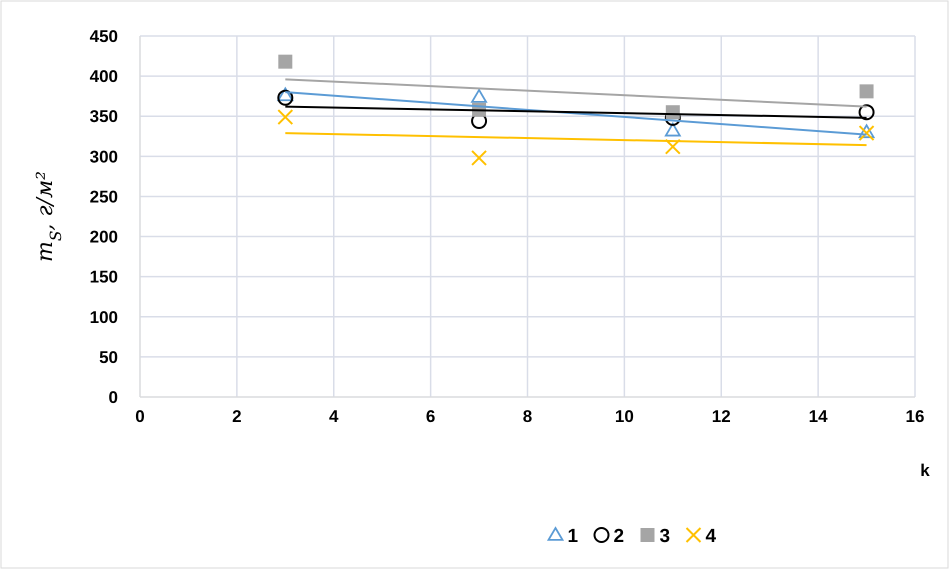 The height and width of the screenshot is (569, 949). What do you see at coordinates (113, 397) in the screenshot?
I see `y-tick-label: 0` at bounding box center [113, 397].